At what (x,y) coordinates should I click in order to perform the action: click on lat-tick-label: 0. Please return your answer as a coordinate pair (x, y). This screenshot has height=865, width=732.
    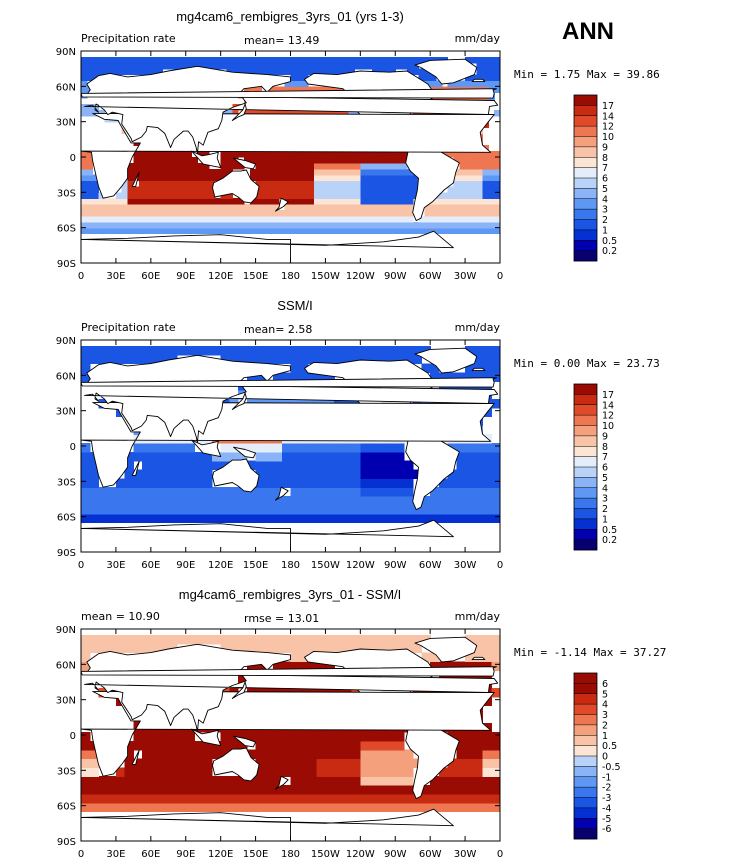
    Looking at the image, I should click on (73, 736).